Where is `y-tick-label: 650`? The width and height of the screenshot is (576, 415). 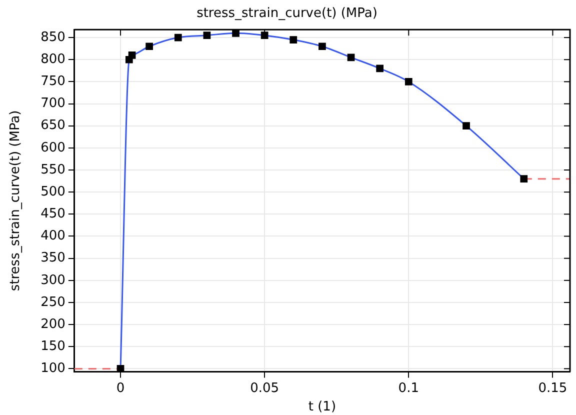
y-tick-label: 650 is located at coordinates (53, 126).